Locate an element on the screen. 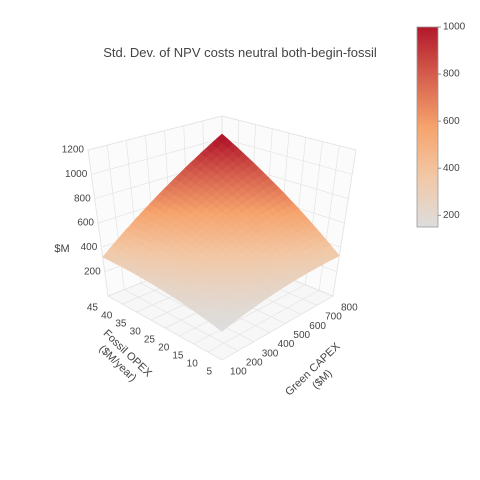 Image resolution: width=480 pixels, height=480 pixels. colorbar-tick-label: 600 is located at coordinates (451, 121).